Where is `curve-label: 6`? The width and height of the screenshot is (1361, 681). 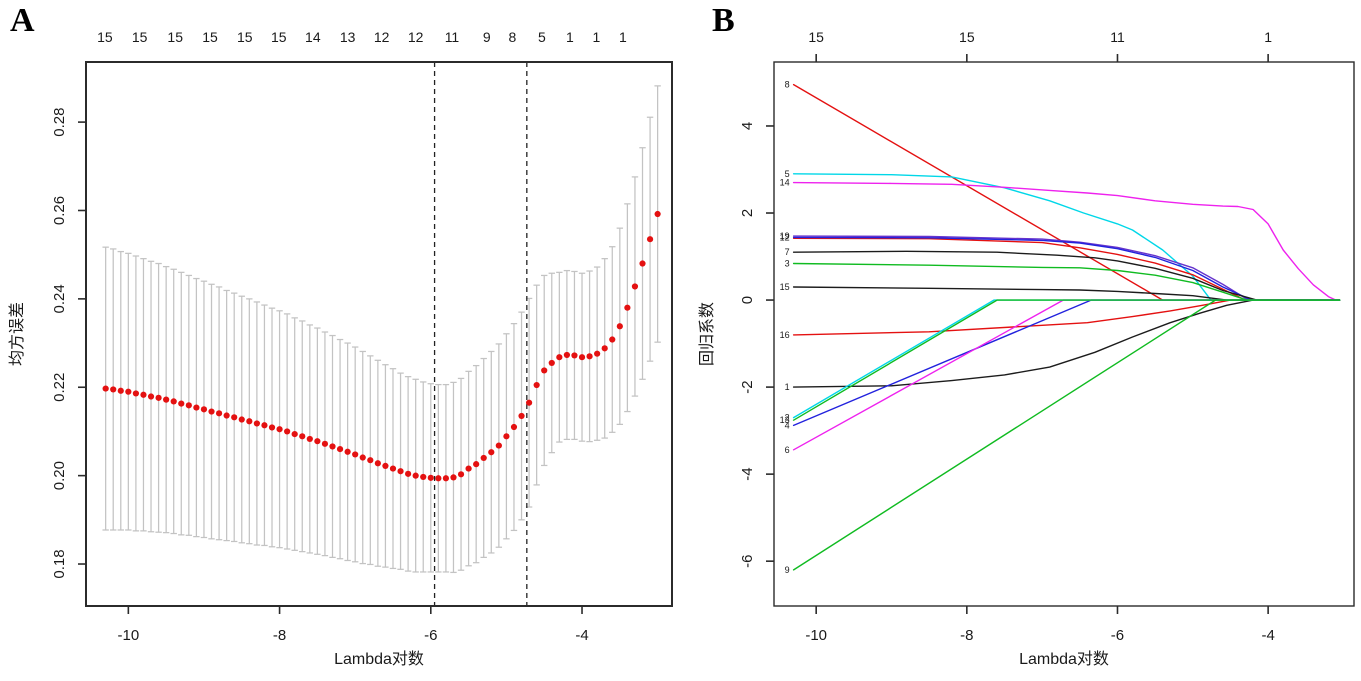
curve-label: 6 is located at coordinates (787, 450).